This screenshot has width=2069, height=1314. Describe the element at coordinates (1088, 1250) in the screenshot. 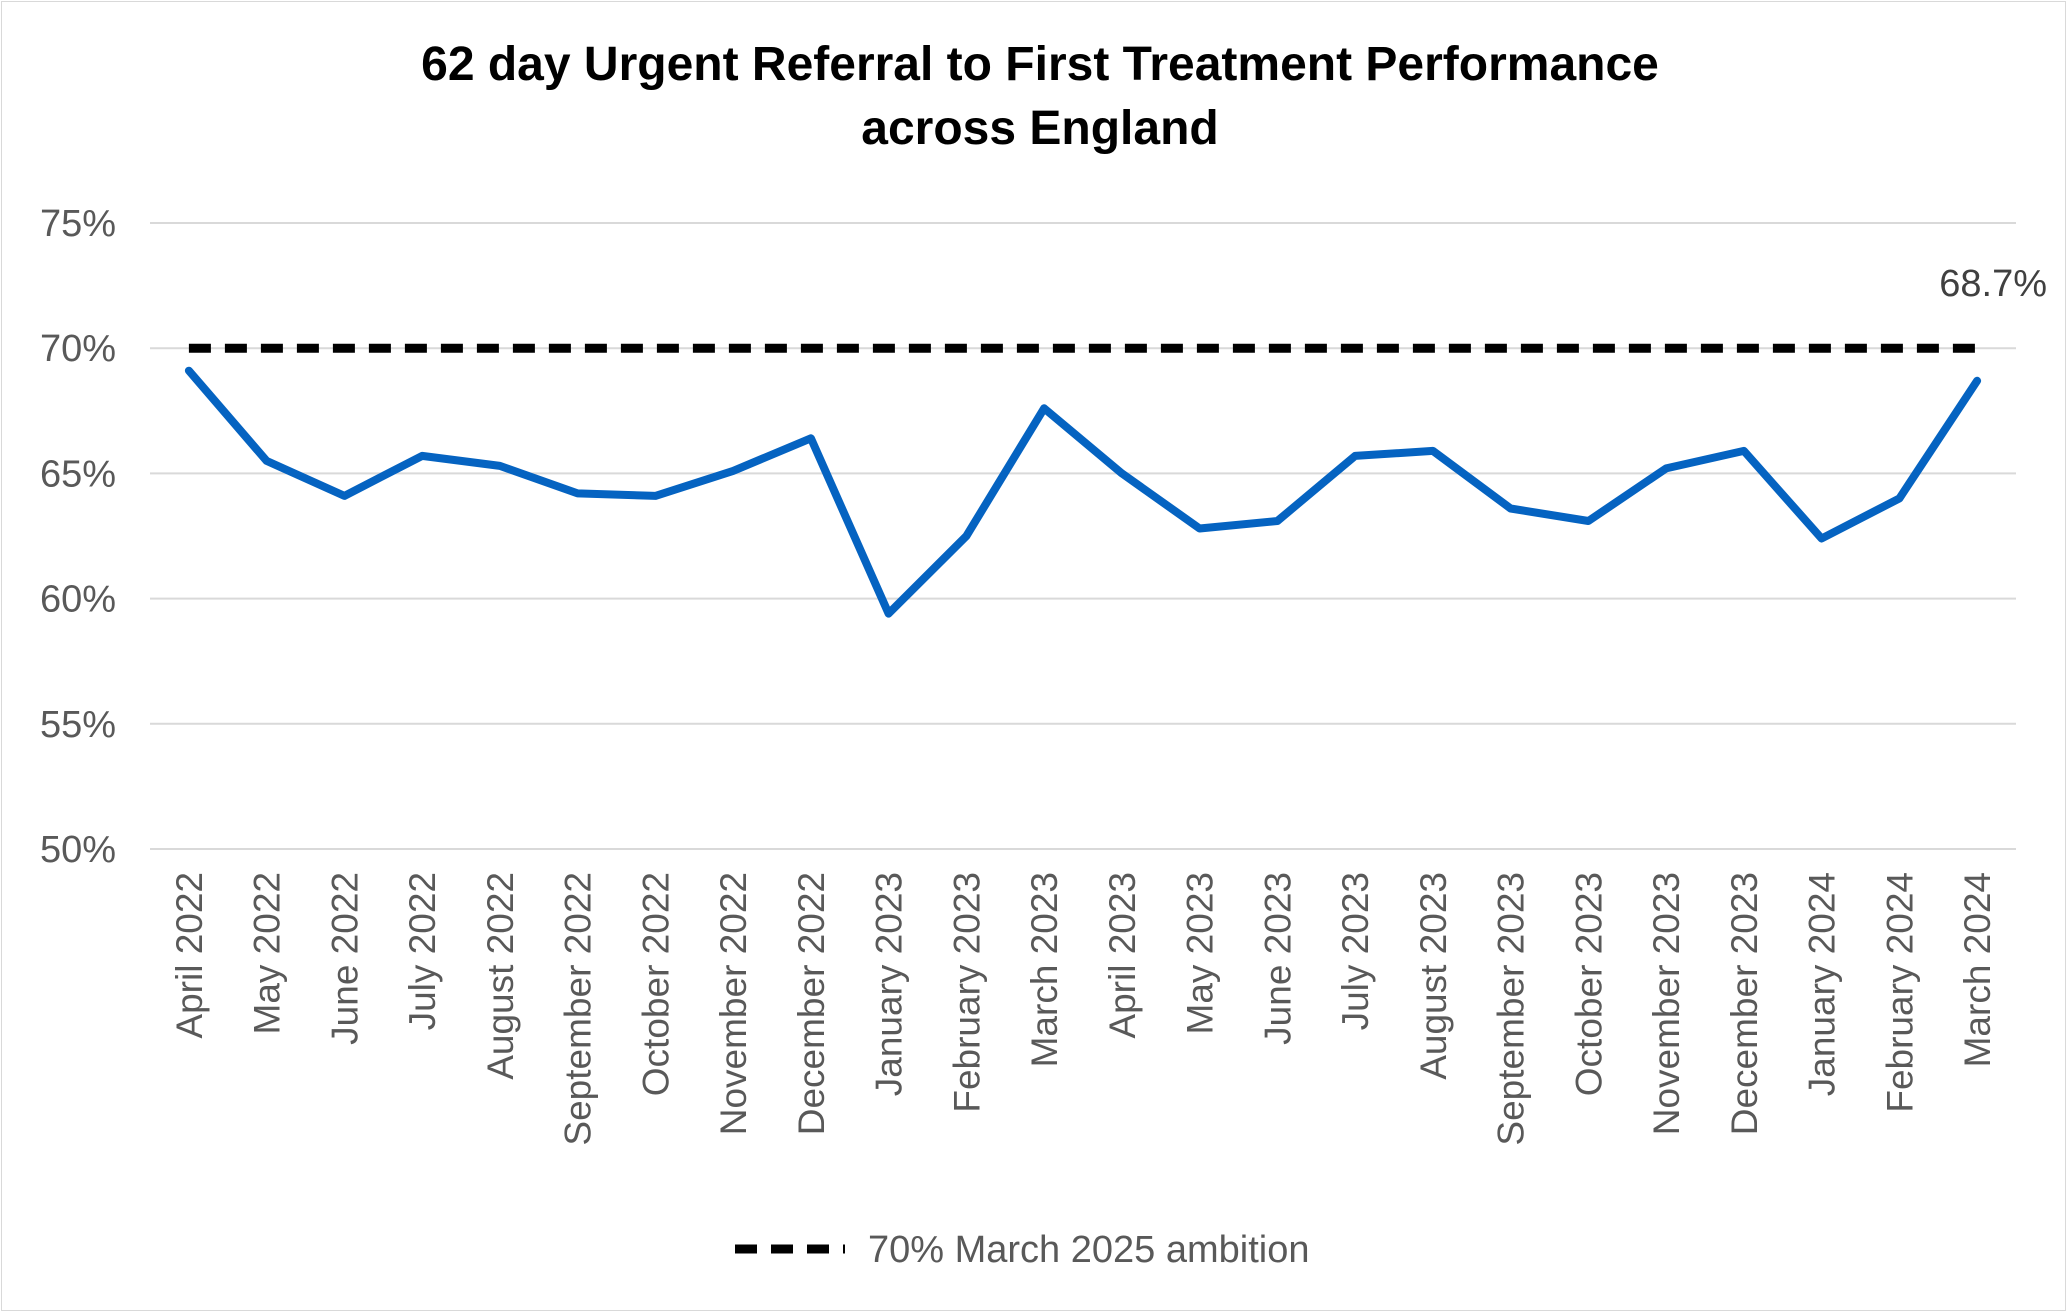

I see `legend-label: 70% March 2025 ambition` at that location.